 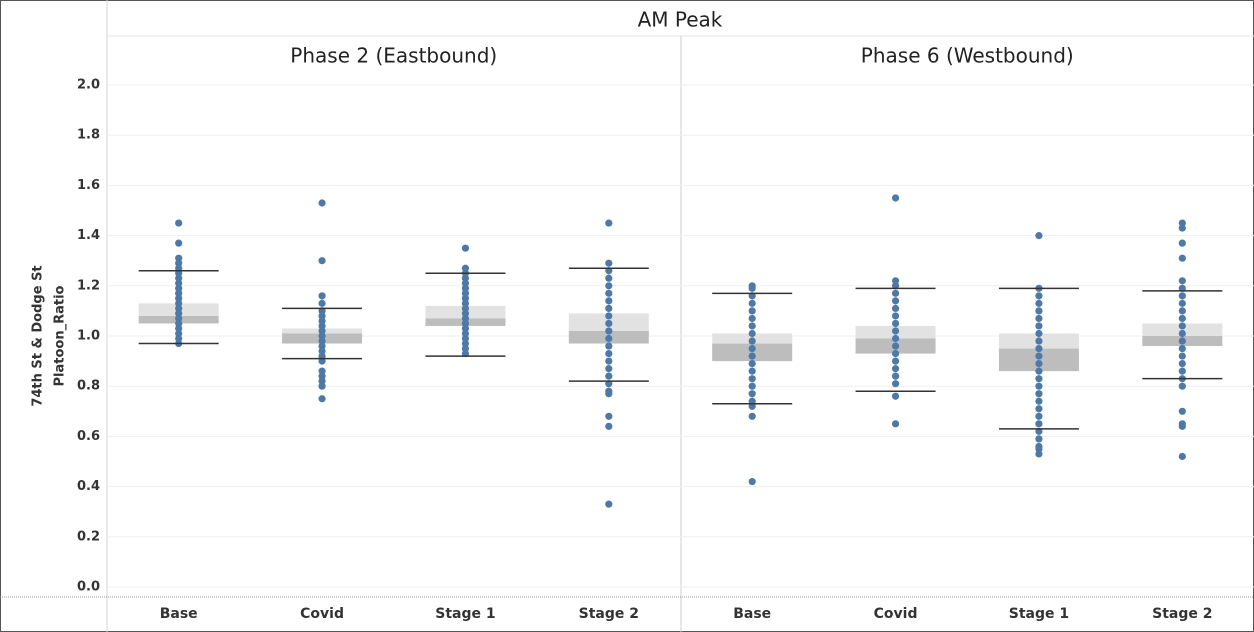 What do you see at coordinates (88, 336) in the screenshot?
I see `y-tick-label: 1.0` at bounding box center [88, 336].